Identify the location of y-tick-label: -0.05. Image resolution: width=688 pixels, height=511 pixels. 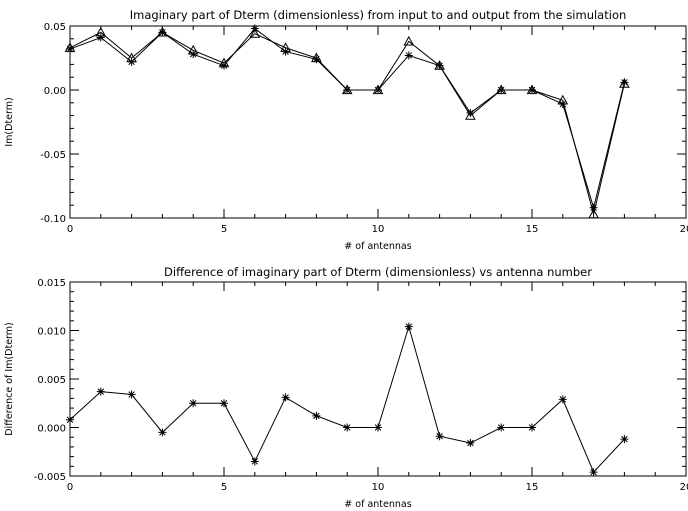
(53, 155).